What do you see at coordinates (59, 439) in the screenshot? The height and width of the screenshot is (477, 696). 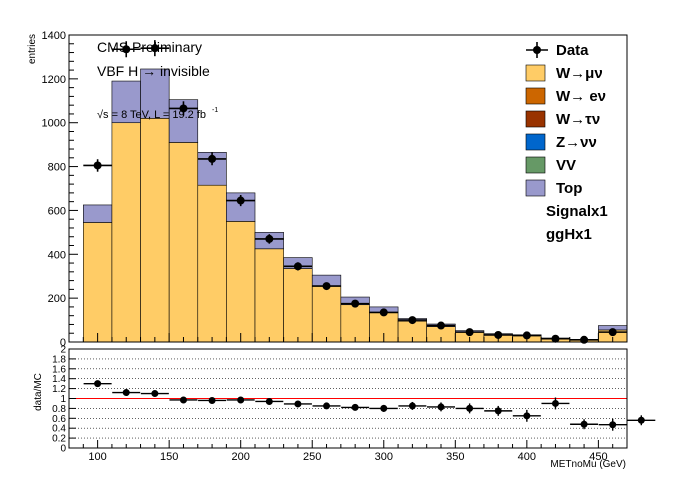 I see `ratio-ytick-label-1: 0.2` at bounding box center [59, 439].